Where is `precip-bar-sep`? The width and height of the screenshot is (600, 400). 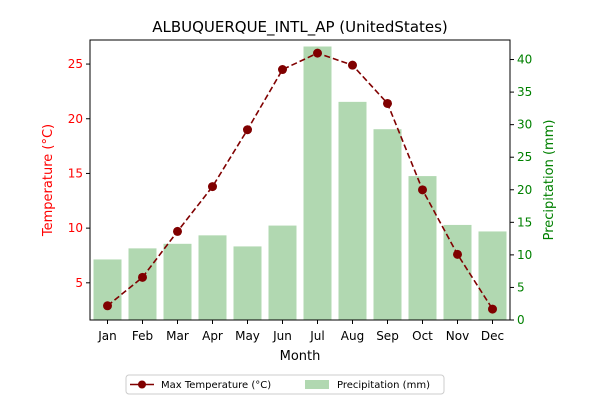 precip-bar-sep is located at coordinates (387, 224).